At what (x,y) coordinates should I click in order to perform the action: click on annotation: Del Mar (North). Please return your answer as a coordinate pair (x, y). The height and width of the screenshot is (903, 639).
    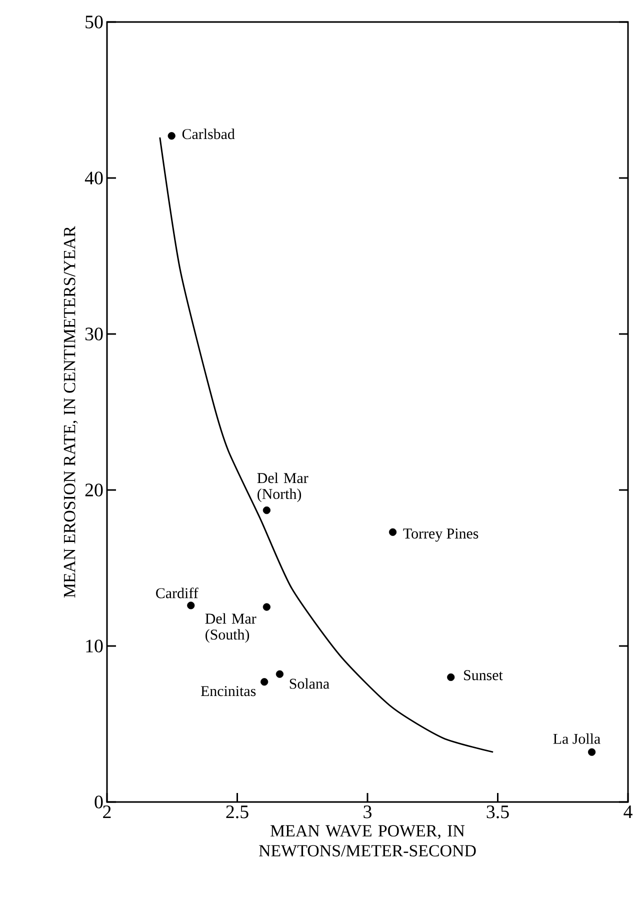
    Looking at the image, I should click on (282, 487).